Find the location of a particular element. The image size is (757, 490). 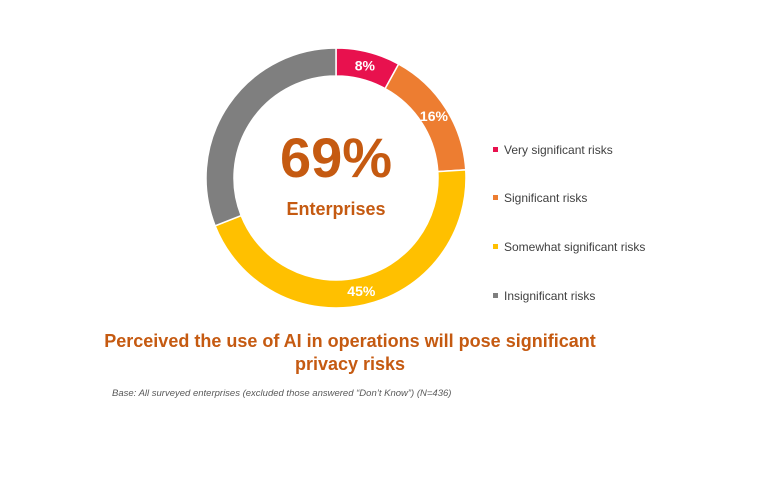

center-label: Enterprises is located at coordinates (336, 209).